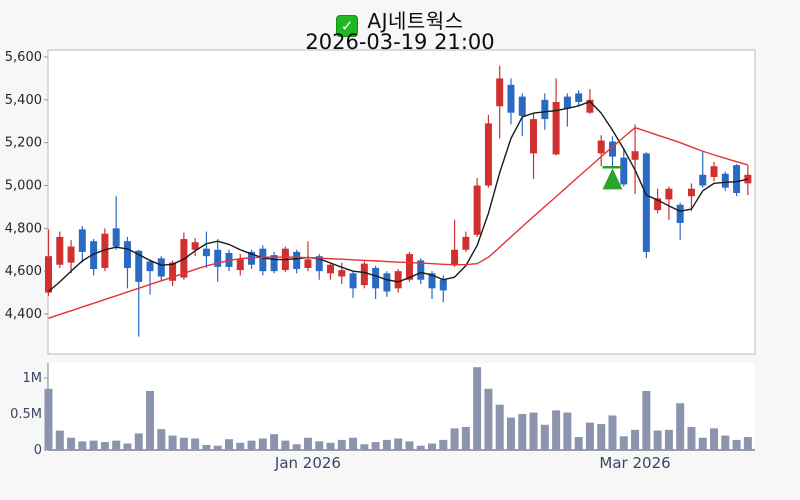 This screenshot has width=800, height=500. I want to click on checked-checkbox-icon: ✓, so click(347, 26).